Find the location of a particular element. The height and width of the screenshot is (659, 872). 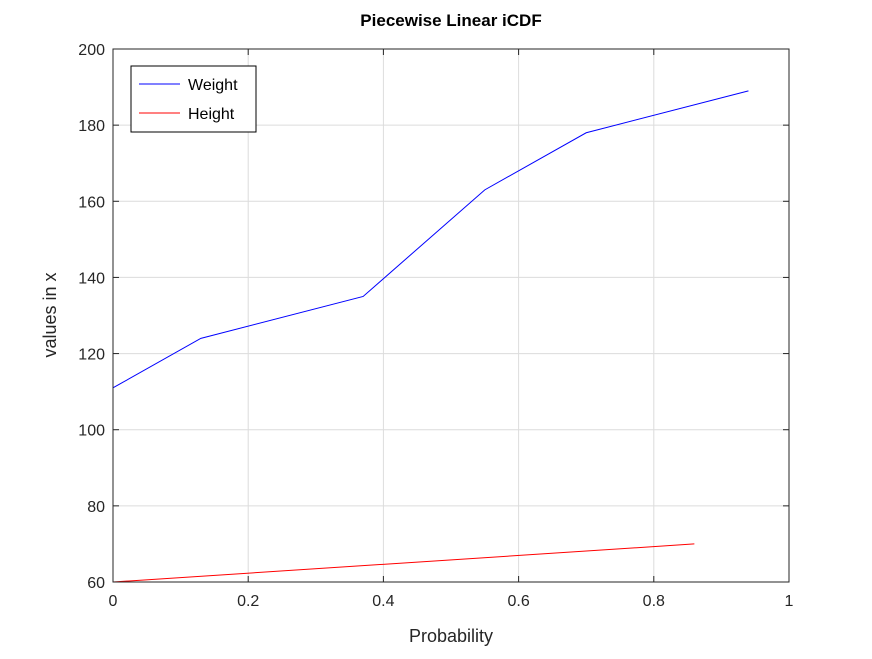

legend-box is located at coordinates (193, 99).